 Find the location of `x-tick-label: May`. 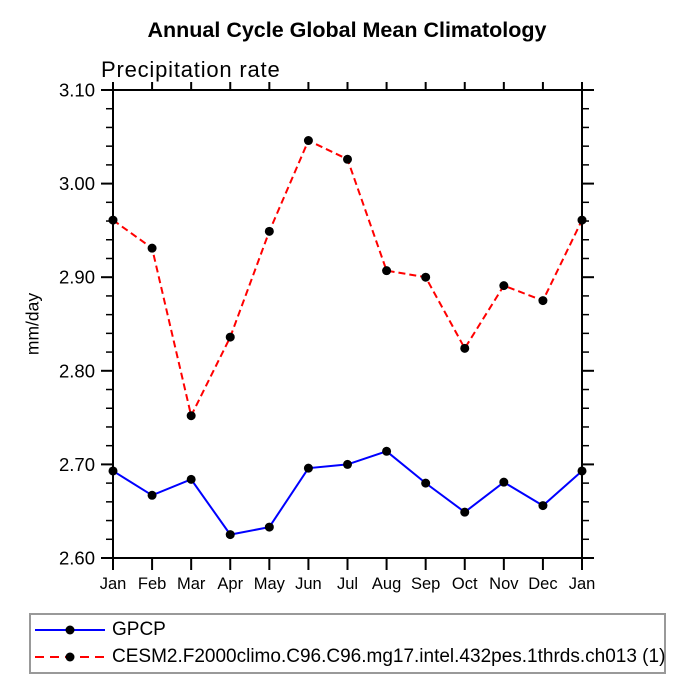

x-tick-label: May is located at coordinates (270, 584).